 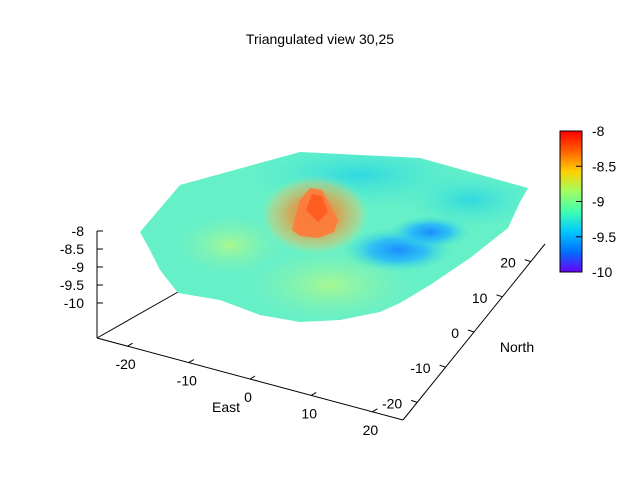 I want to click on surface-peak-top, so click(x=317, y=208).